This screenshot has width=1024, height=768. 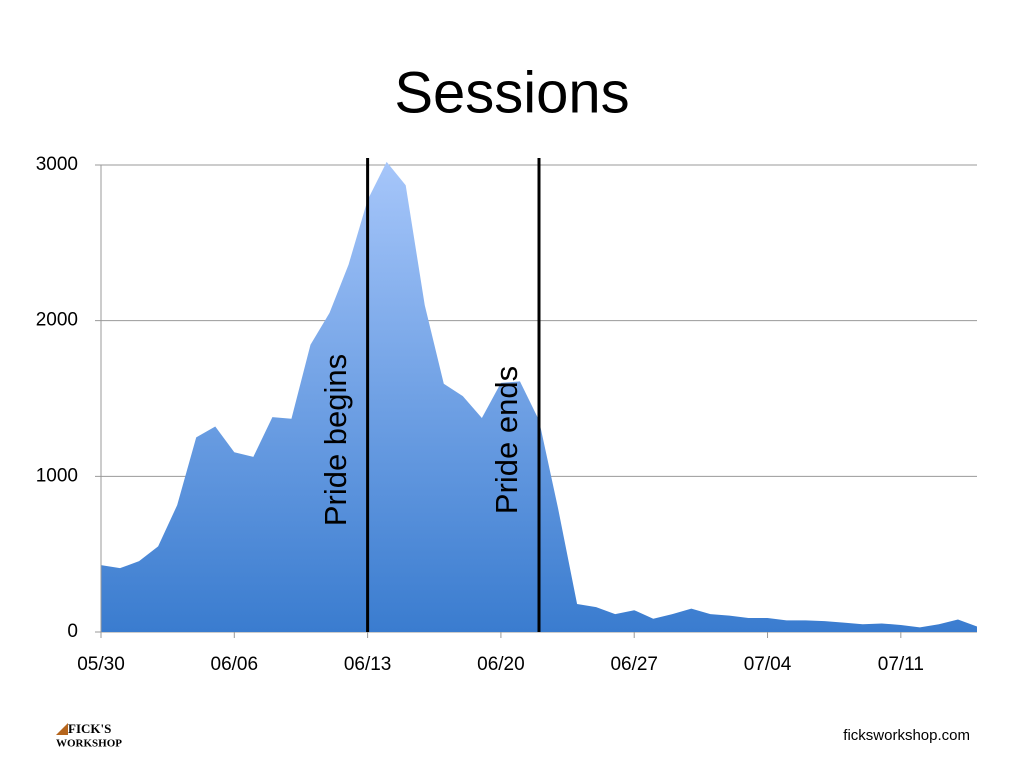 What do you see at coordinates (57, 320) in the screenshot?
I see `y-tick-label: 2000` at bounding box center [57, 320].